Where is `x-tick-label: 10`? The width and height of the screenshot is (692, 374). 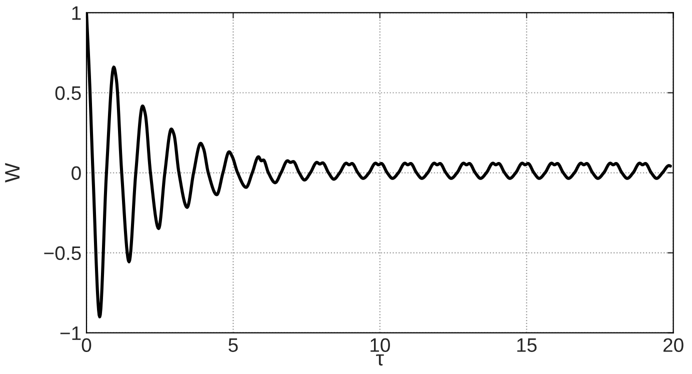 x-tick-label: 10 is located at coordinates (380, 345).